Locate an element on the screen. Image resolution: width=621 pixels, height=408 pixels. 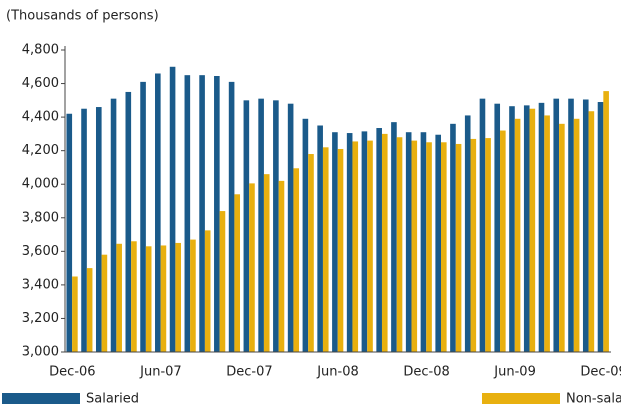
y-tick-label: 3,600 is located at coordinates (40, 251).